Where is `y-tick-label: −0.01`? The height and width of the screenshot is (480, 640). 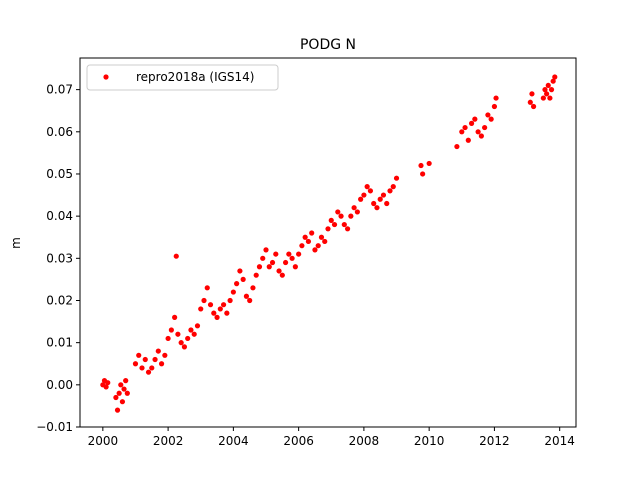 y-tick-label: −0.01 is located at coordinates (54, 427).